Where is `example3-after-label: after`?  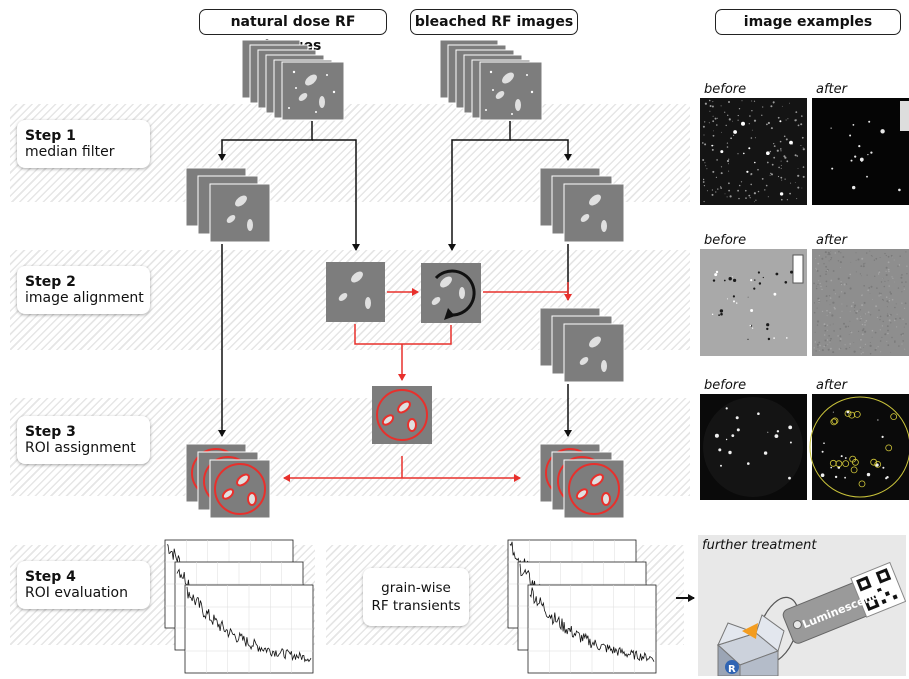
example3-after-label: after is located at coordinates (831, 385).